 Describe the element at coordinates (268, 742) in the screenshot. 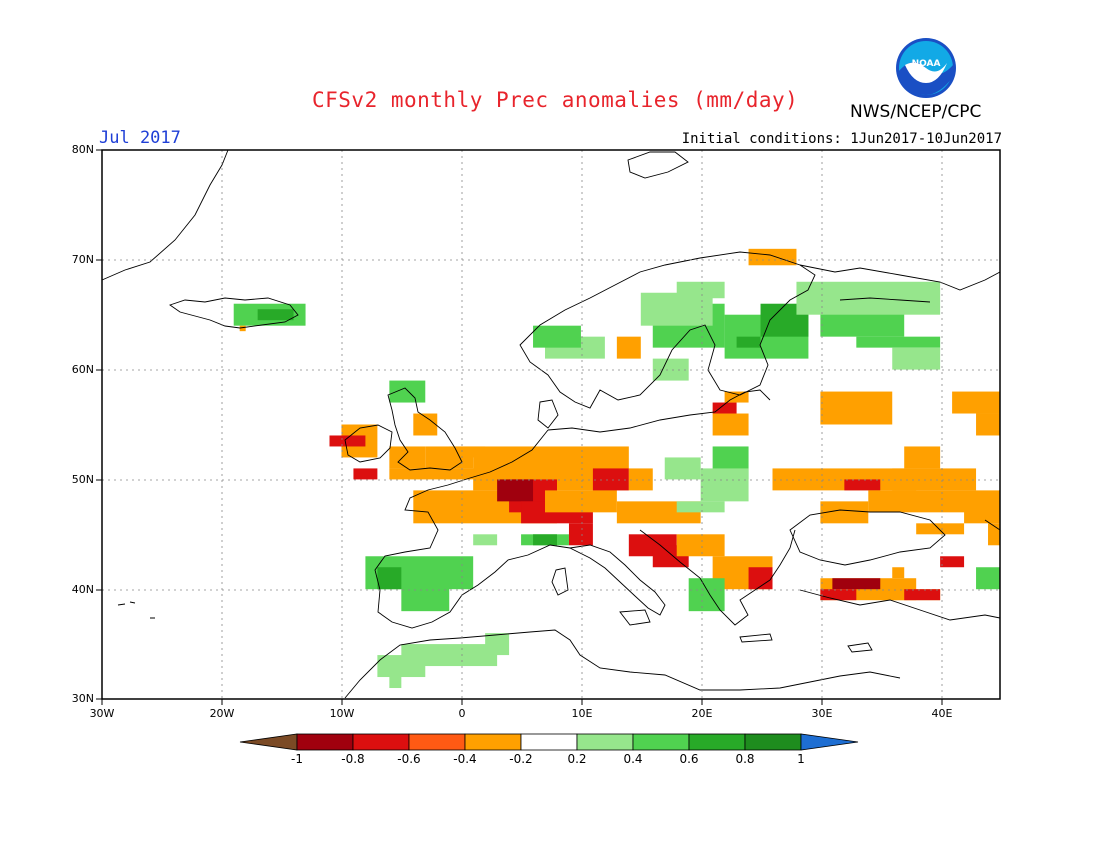

I see `colorbar-under-arrow` at that location.